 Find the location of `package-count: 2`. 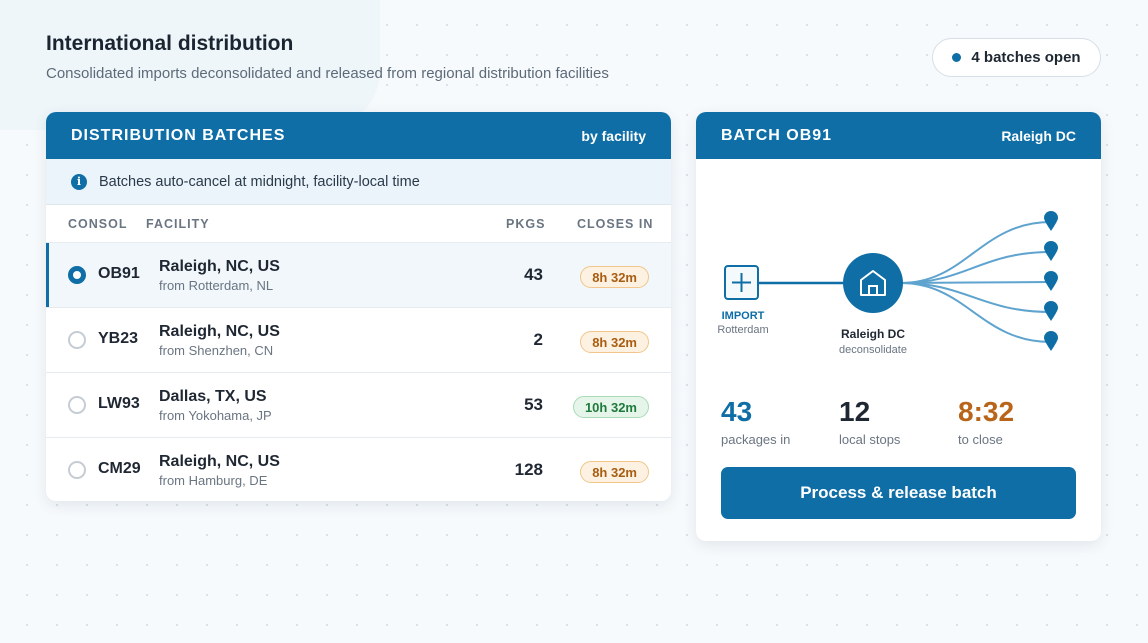

package-count: 2 is located at coordinates (538, 339).